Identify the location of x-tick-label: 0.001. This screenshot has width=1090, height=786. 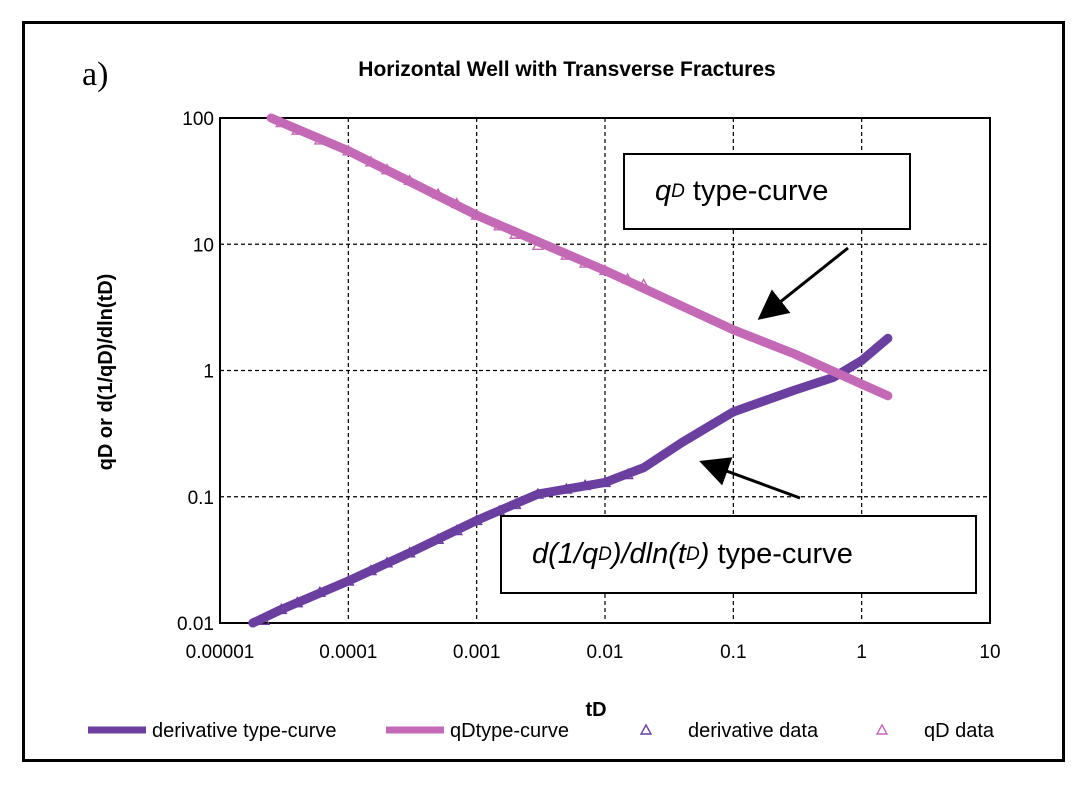
(477, 652).